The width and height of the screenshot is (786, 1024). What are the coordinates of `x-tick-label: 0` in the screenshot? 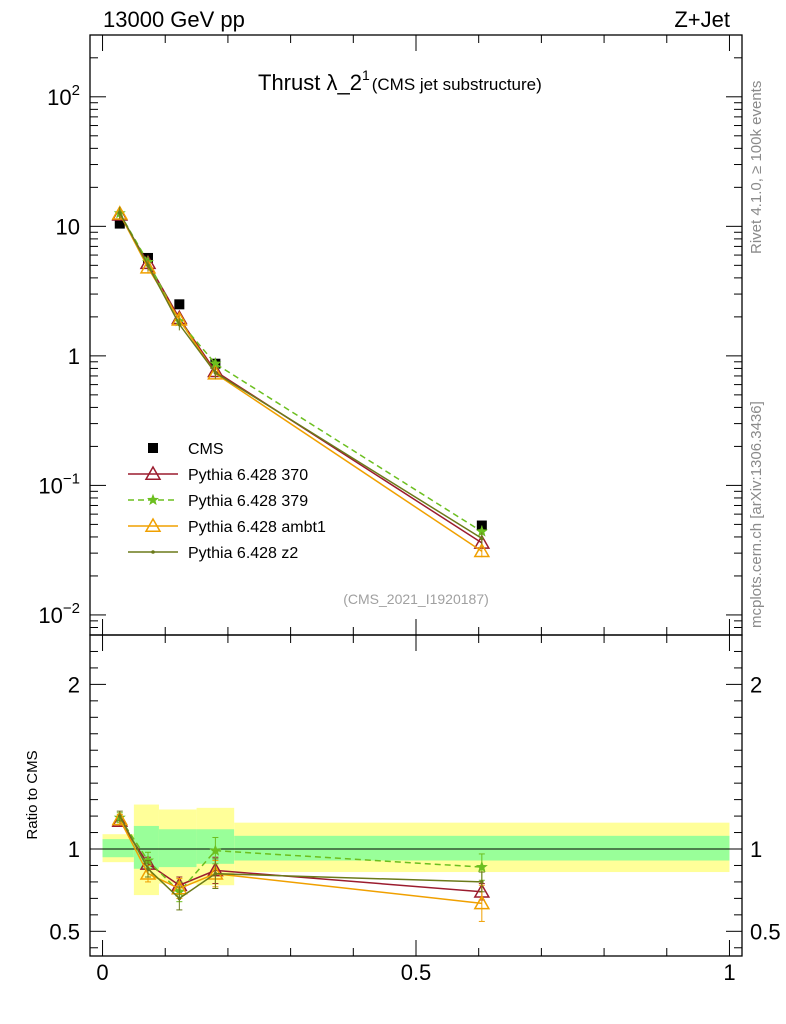 It's located at (102, 972).